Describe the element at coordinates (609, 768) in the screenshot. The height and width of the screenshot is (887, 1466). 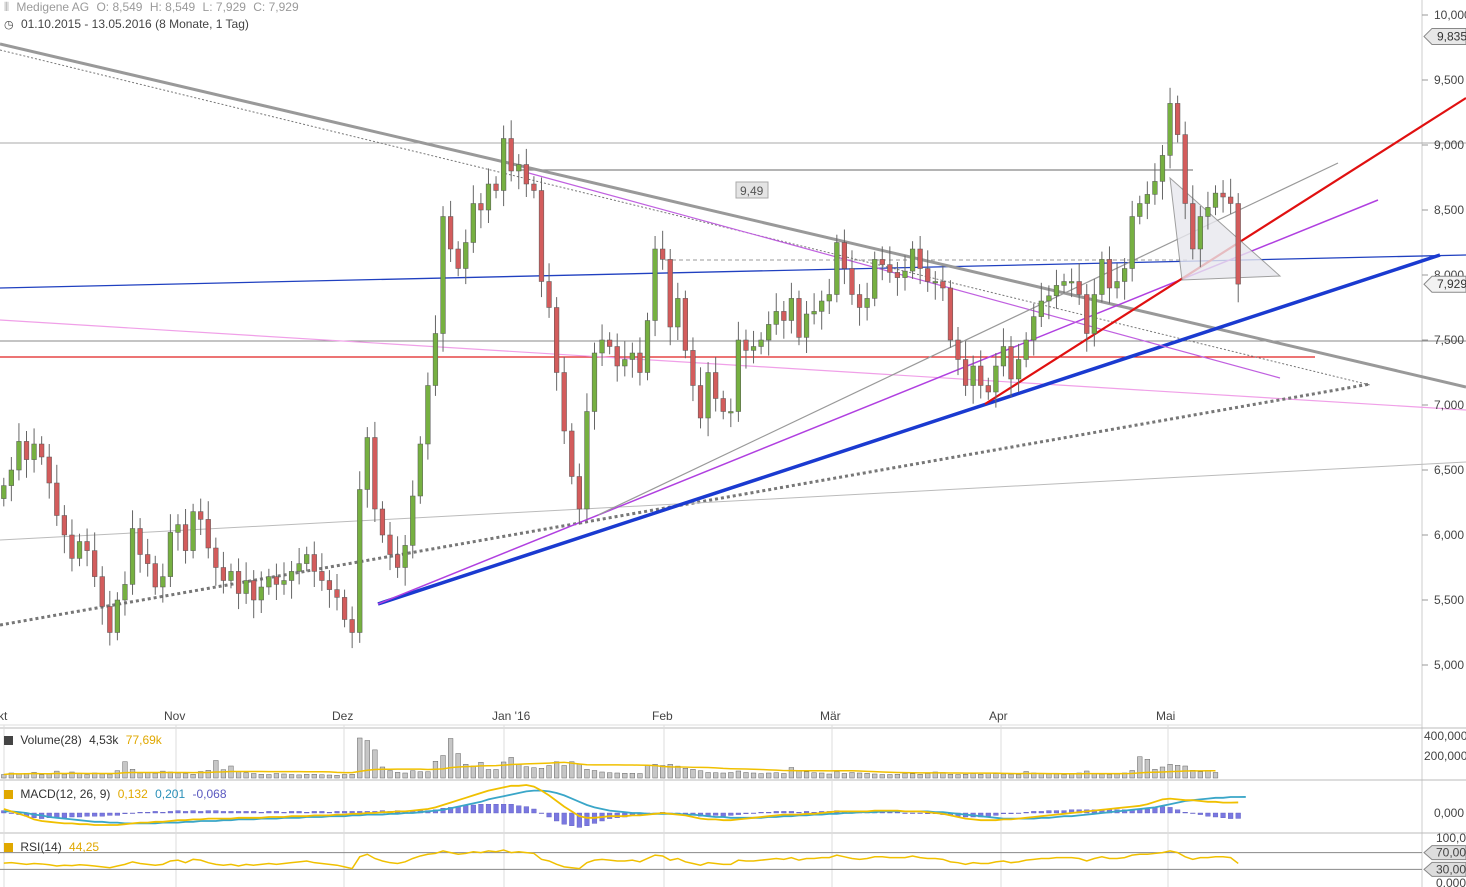
I see `volume-average-line` at that location.